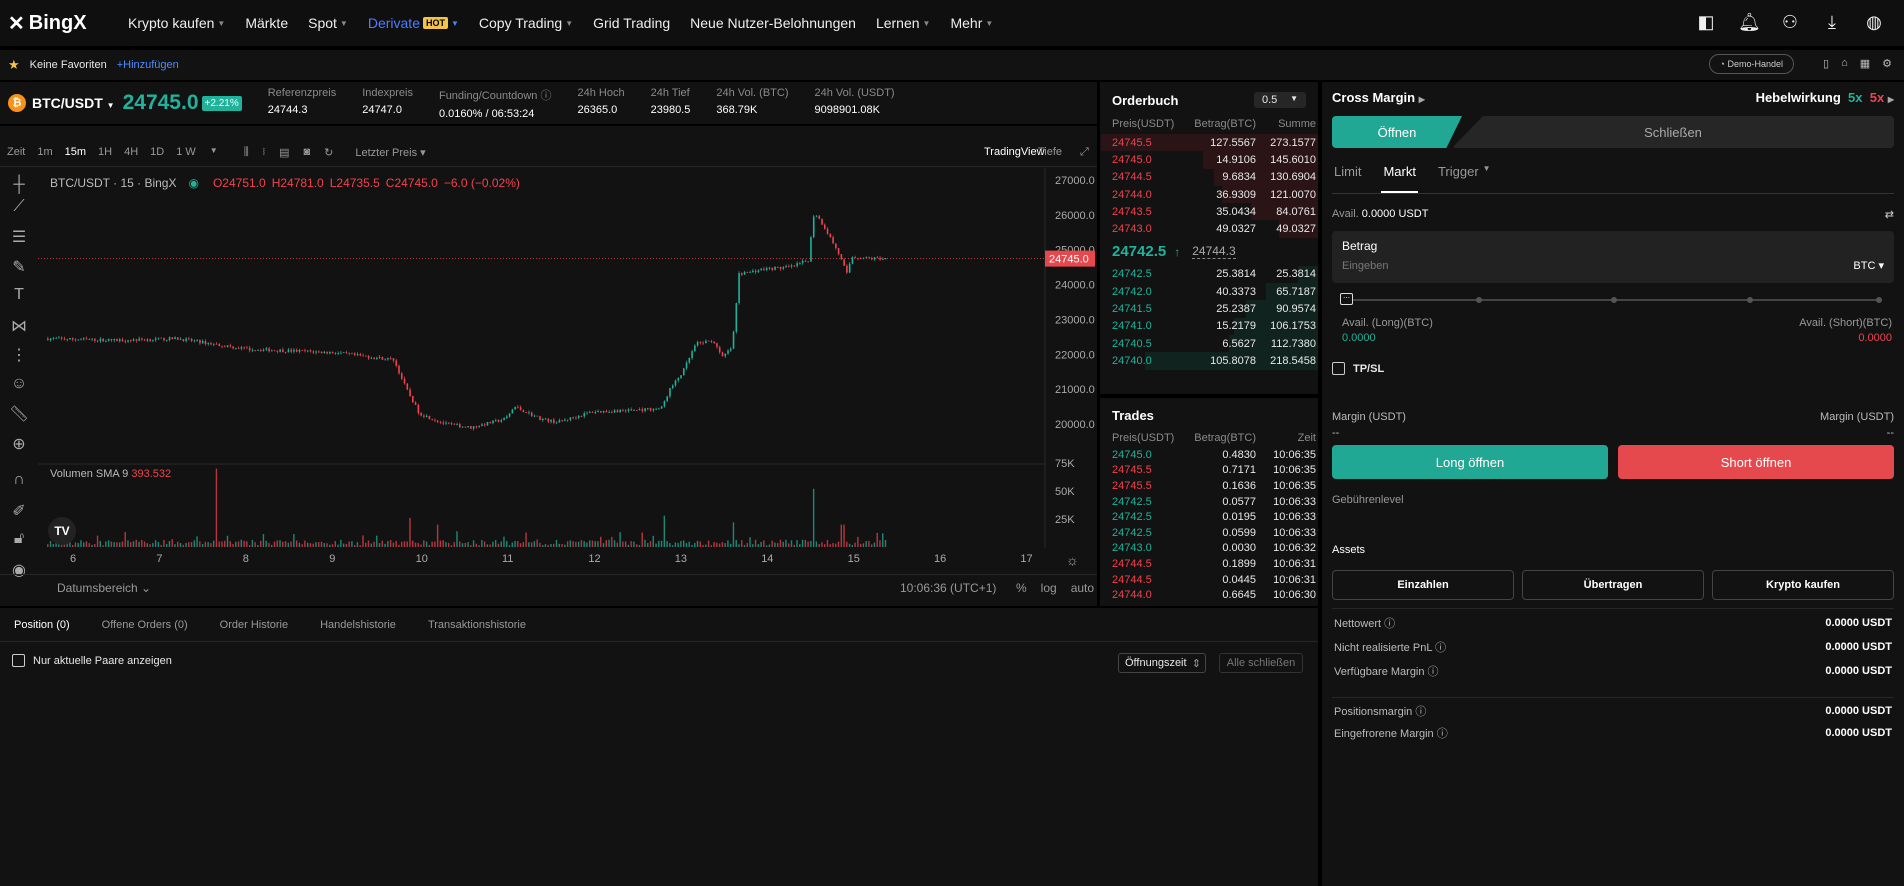  What do you see at coordinates (1050, 152) in the screenshot?
I see `tab-depth: Tiefe` at bounding box center [1050, 152].